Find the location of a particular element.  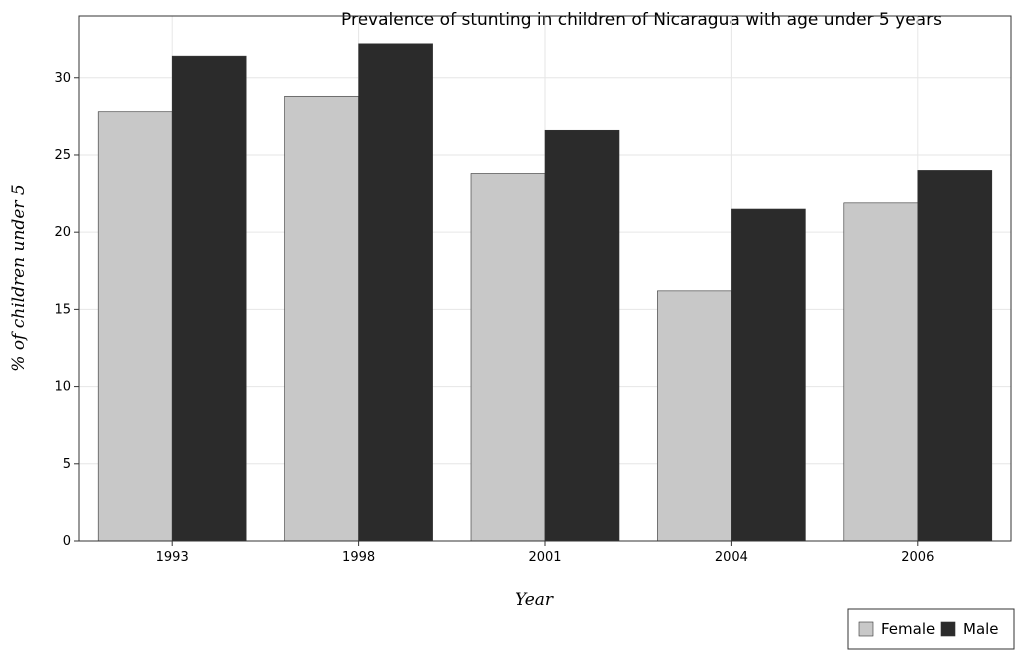

x-tick-labels: 1993 1998 2001 2004 2006 is located at coordinates (545, 553).